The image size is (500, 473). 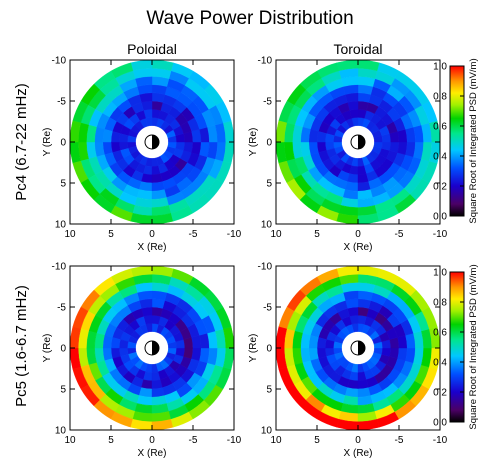 I want to click on column-title-poloidal: Poloidal, so click(x=152, y=49).